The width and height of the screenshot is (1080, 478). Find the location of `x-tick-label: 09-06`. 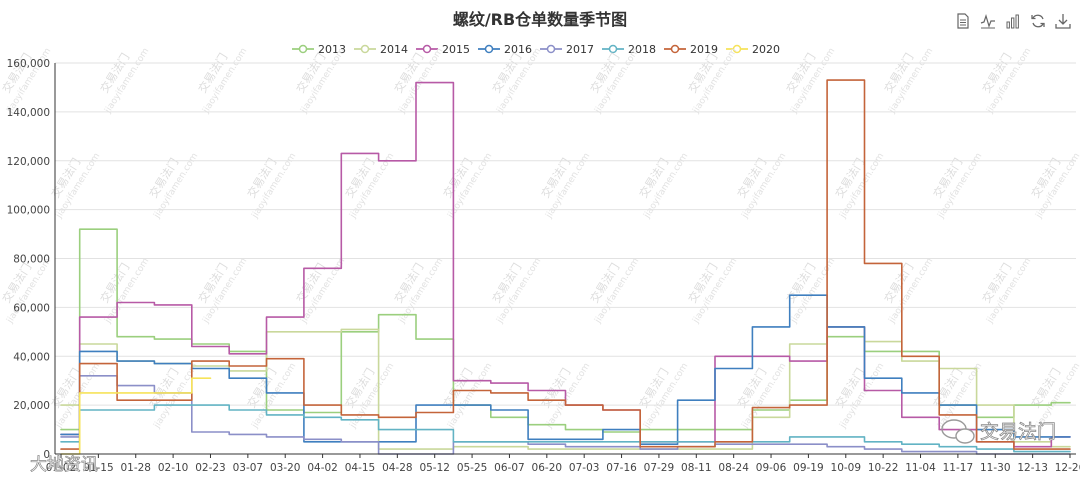

x-tick-label: 09-06 is located at coordinates (771, 468).